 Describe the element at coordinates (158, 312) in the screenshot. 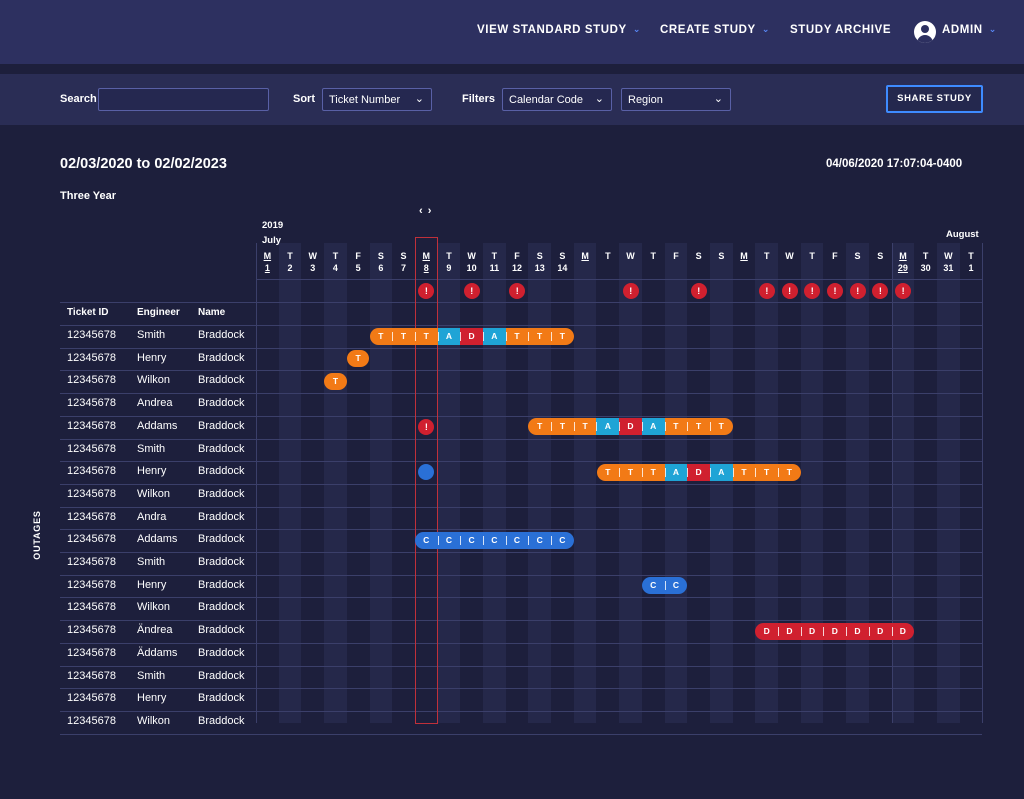

I see `col-header-engineer: Engineer` at that location.